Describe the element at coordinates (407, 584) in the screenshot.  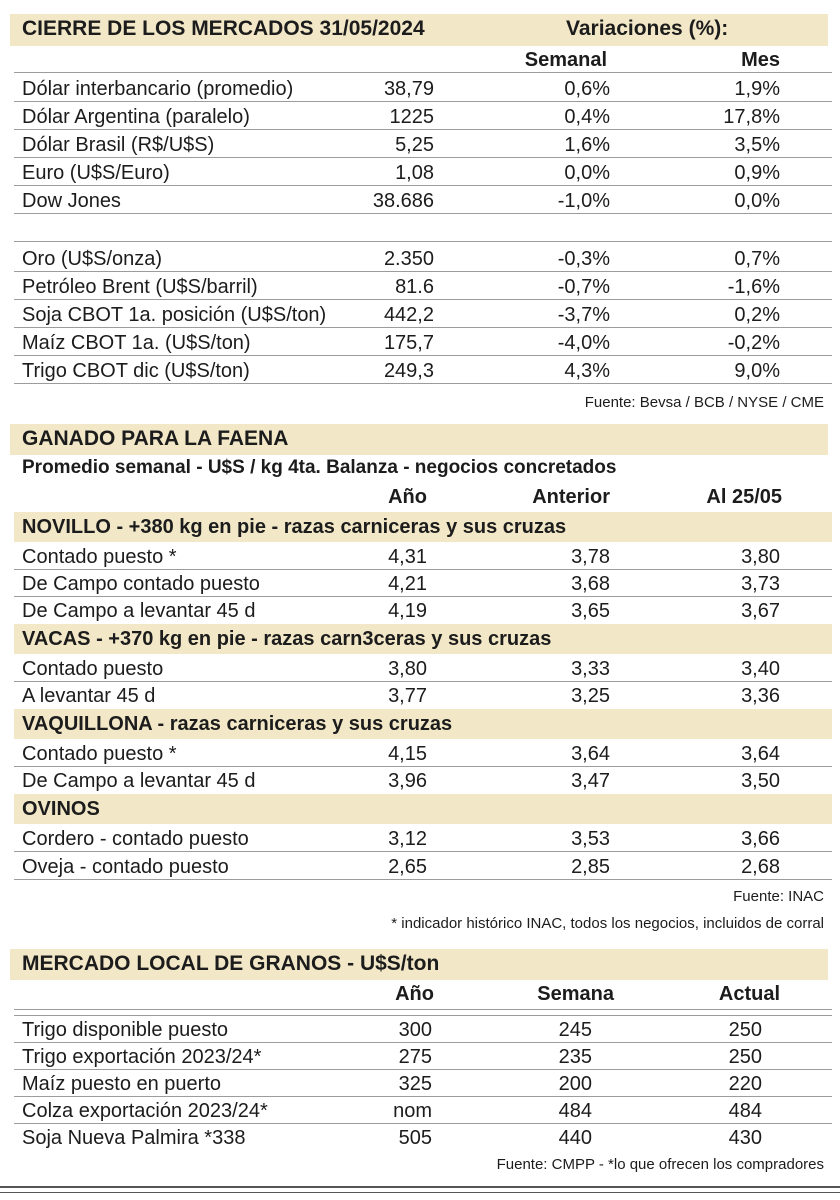
I see `row-year: 4,21` at that location.